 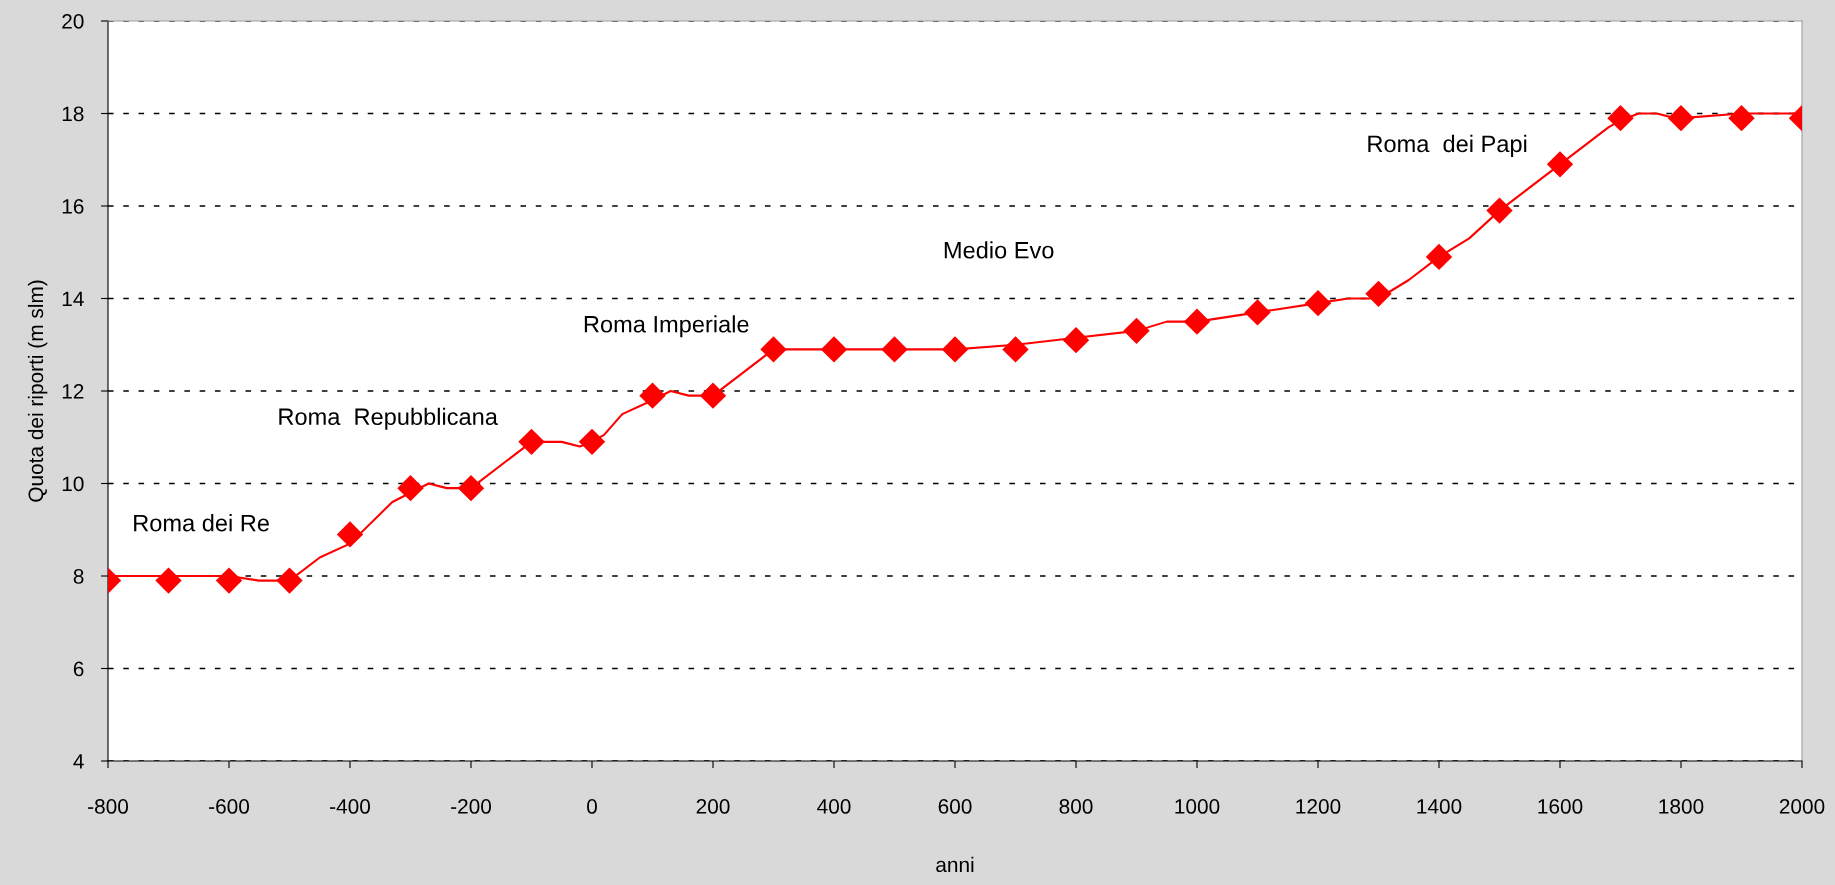 What do you see at coordinates (834, 806) in the screenshot?
I see `x-tick-label: 400` at bounding box center [834, 806].